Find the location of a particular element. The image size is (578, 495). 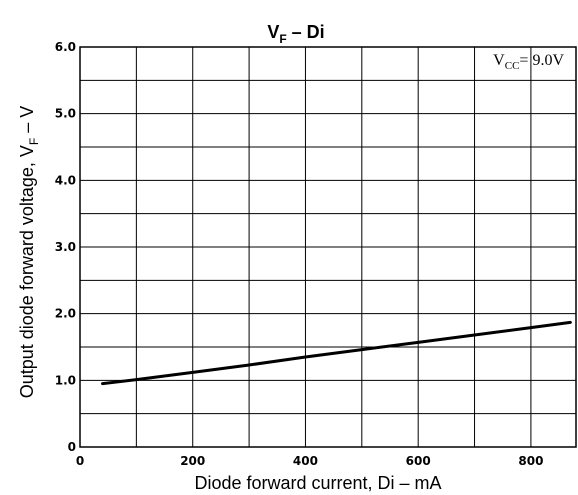

x-axis-label: Diode forward current, Di – mA is located at coordinates (317, 483).